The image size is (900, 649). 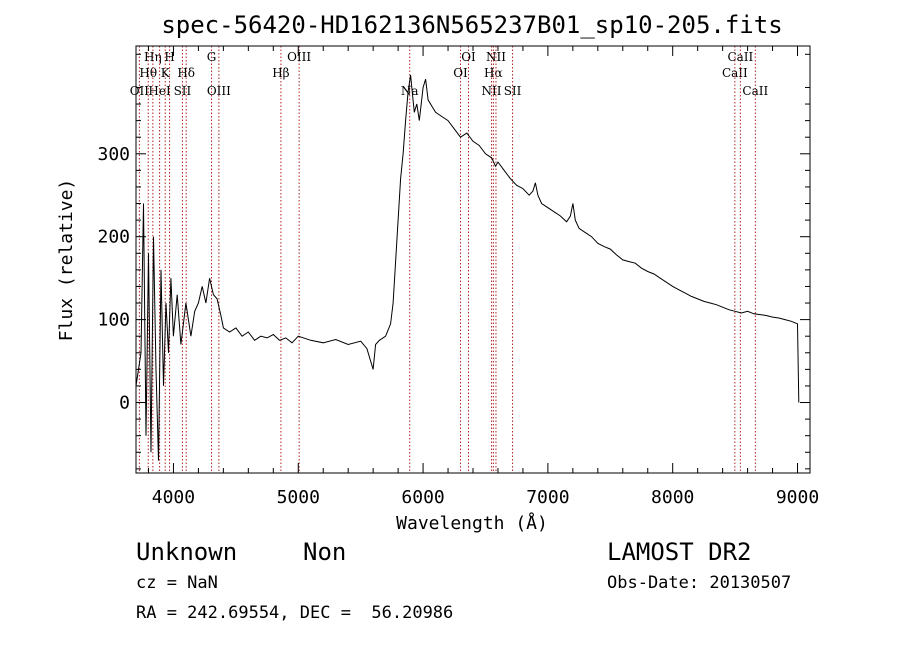 What do you see at coordinates (410, 91) in the screenshot?
I see `line-label-12: Na` at bounding box center [410, 91].